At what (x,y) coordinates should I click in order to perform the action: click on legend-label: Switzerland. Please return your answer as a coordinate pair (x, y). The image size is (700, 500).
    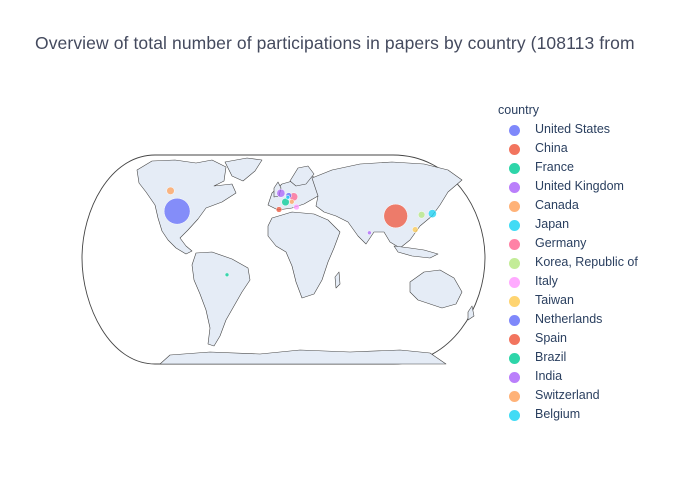
    Looking at the image, I should click on (567, 395).